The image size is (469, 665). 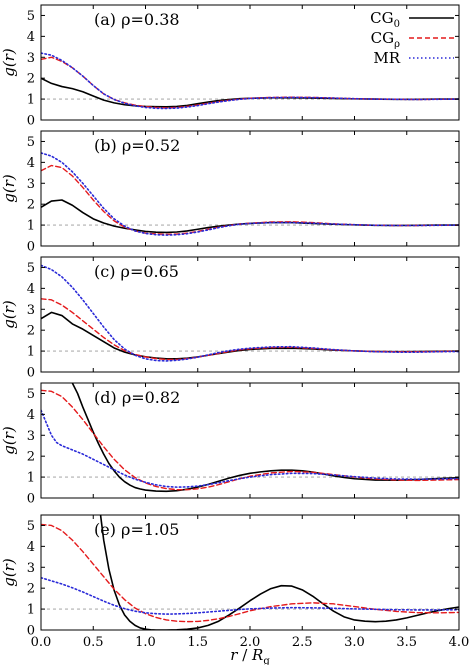 What do you see at coordinates (385, 19) in the screenshot?
I see `legend-label: CG0` at bounding box center [385, 19].